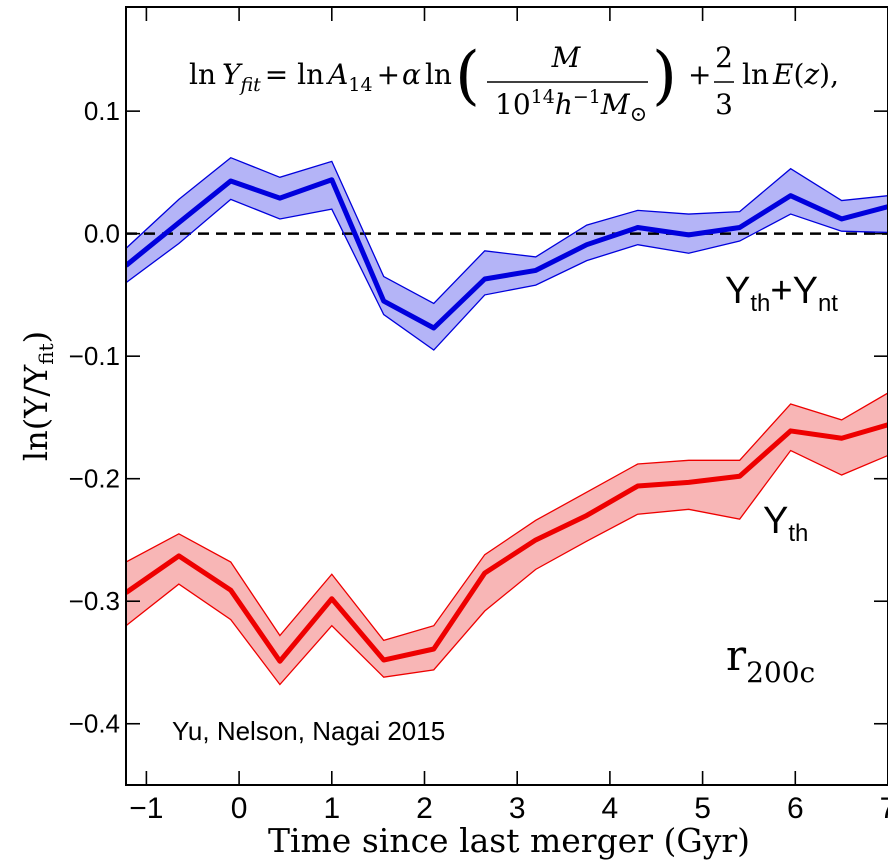 The image size is (888, 862). What do you see at coordinates (775, 521) in the screenshot?
I see `series-label-yth-y: Y` at bounding box center [775, 521].